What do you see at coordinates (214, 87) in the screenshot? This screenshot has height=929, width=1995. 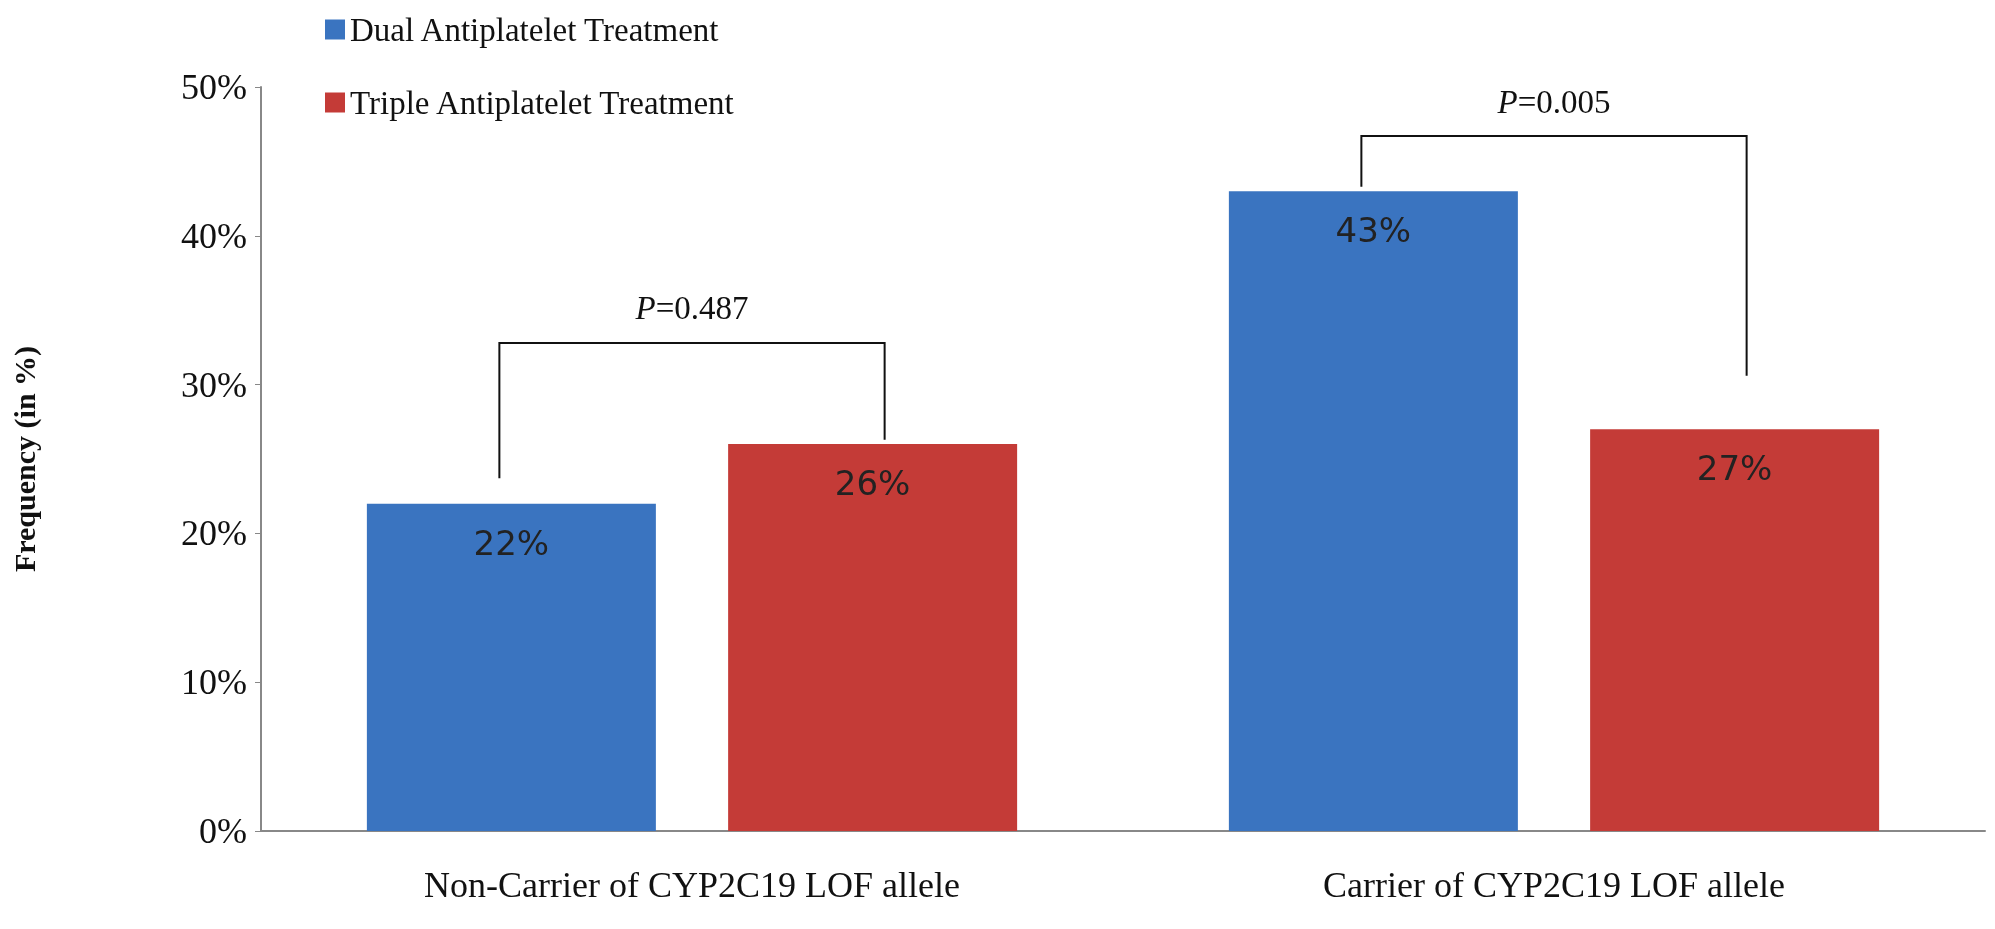 I see `y-tick-label: 50%` at bounding box center [214, 87].